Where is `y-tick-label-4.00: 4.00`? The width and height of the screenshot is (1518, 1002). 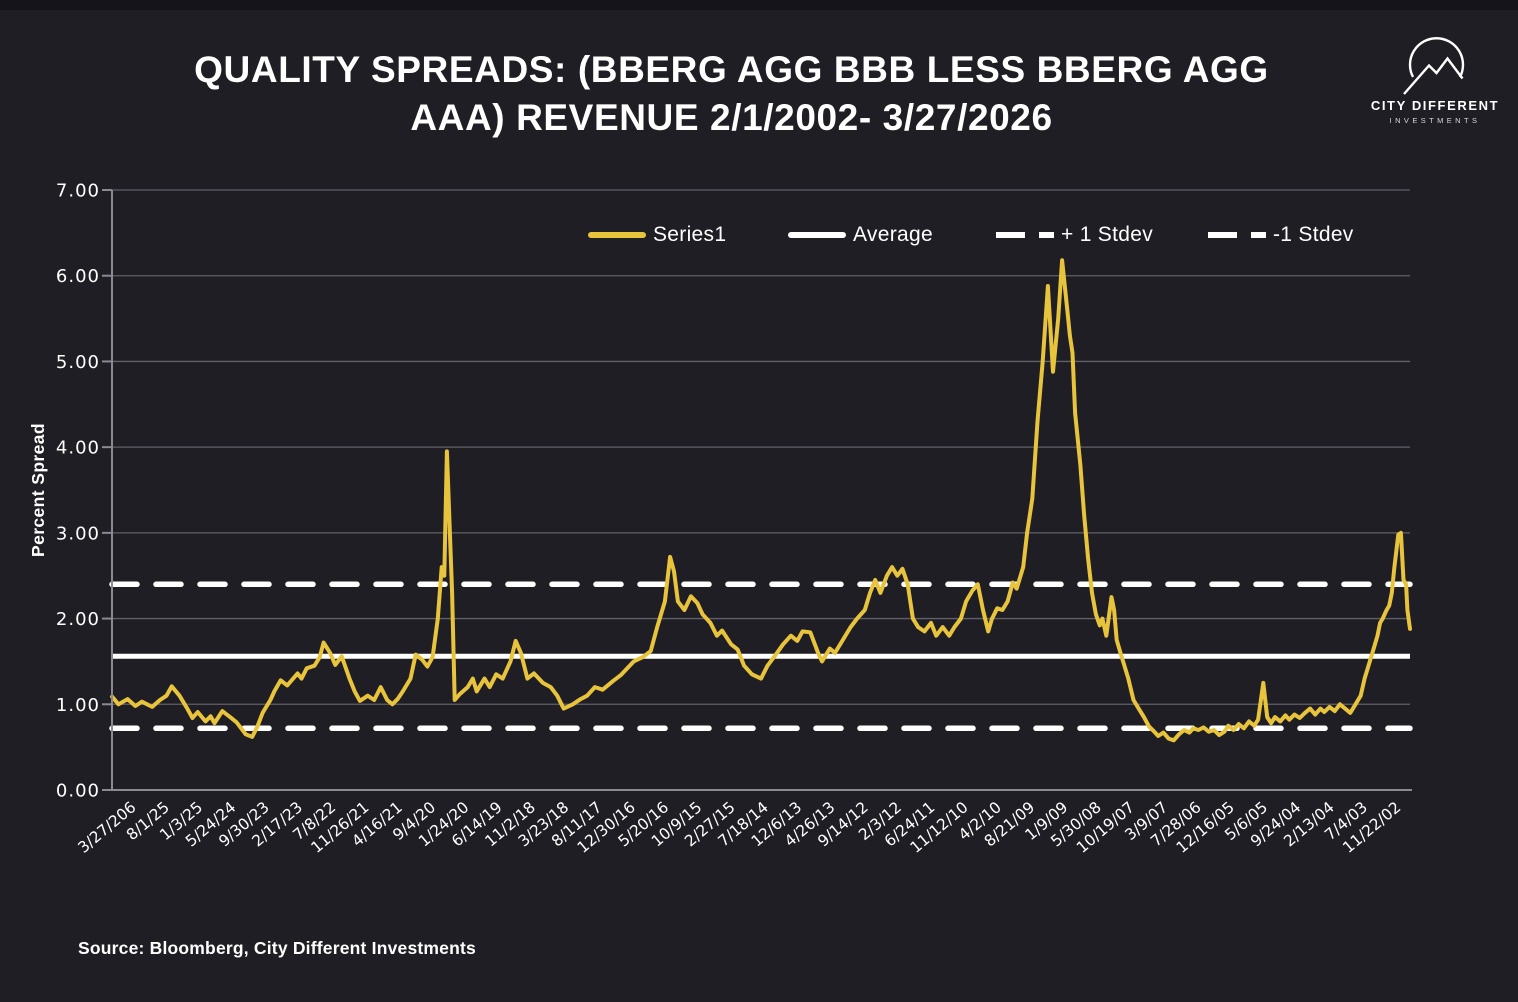 y-tick-label-4.00: 4.00 is located at coordinates (78, 448).